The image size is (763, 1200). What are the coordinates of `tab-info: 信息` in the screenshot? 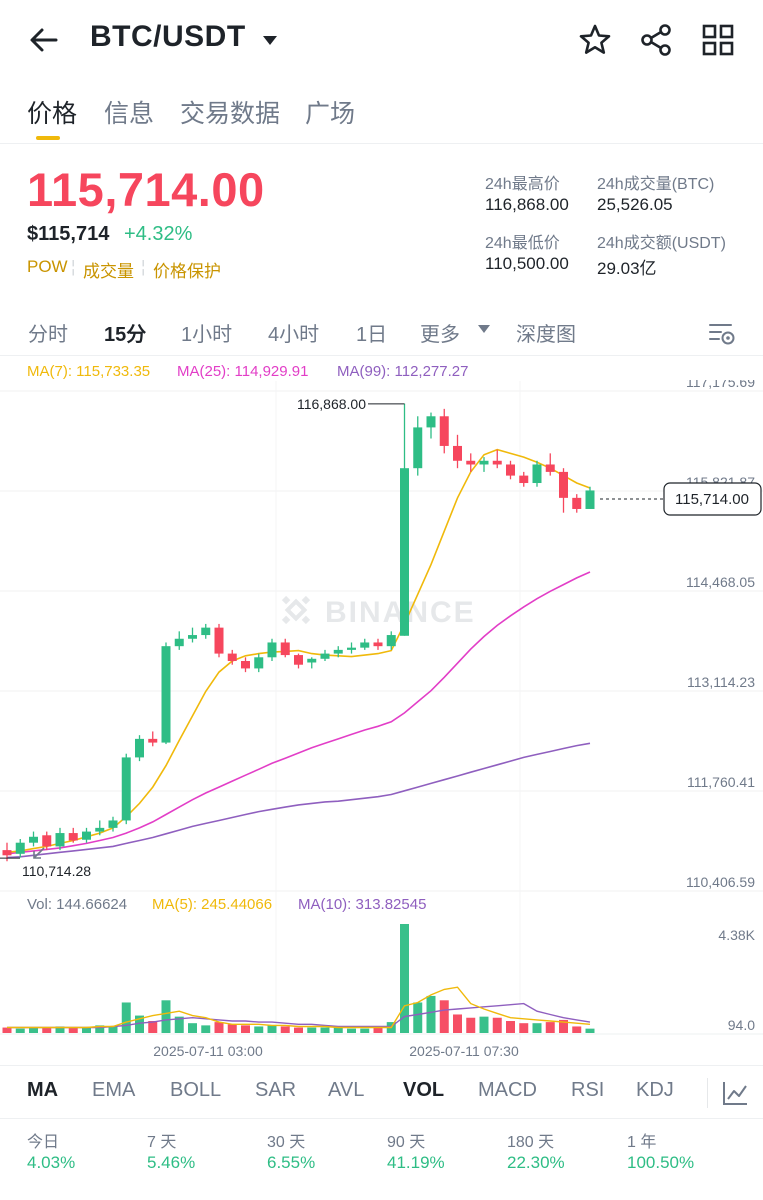 It's located at (129, 114).